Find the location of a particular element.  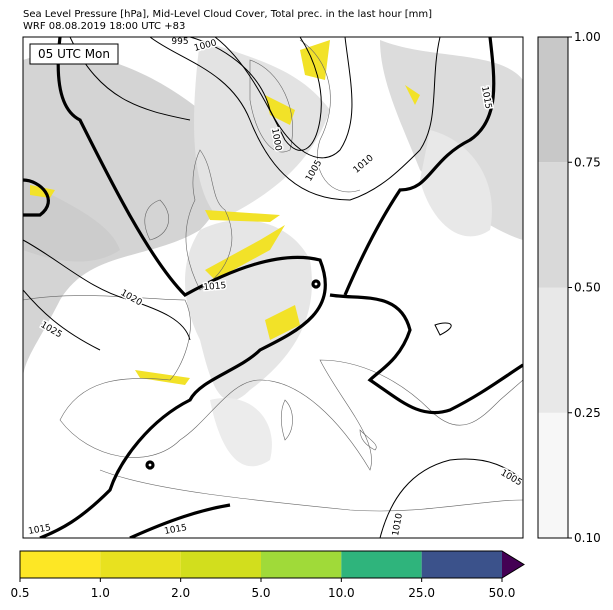

precip-colorbar: 0.5 1.0 2.0 5.0 10.0 25.0 50.0 is located at coordinates (267, 575).